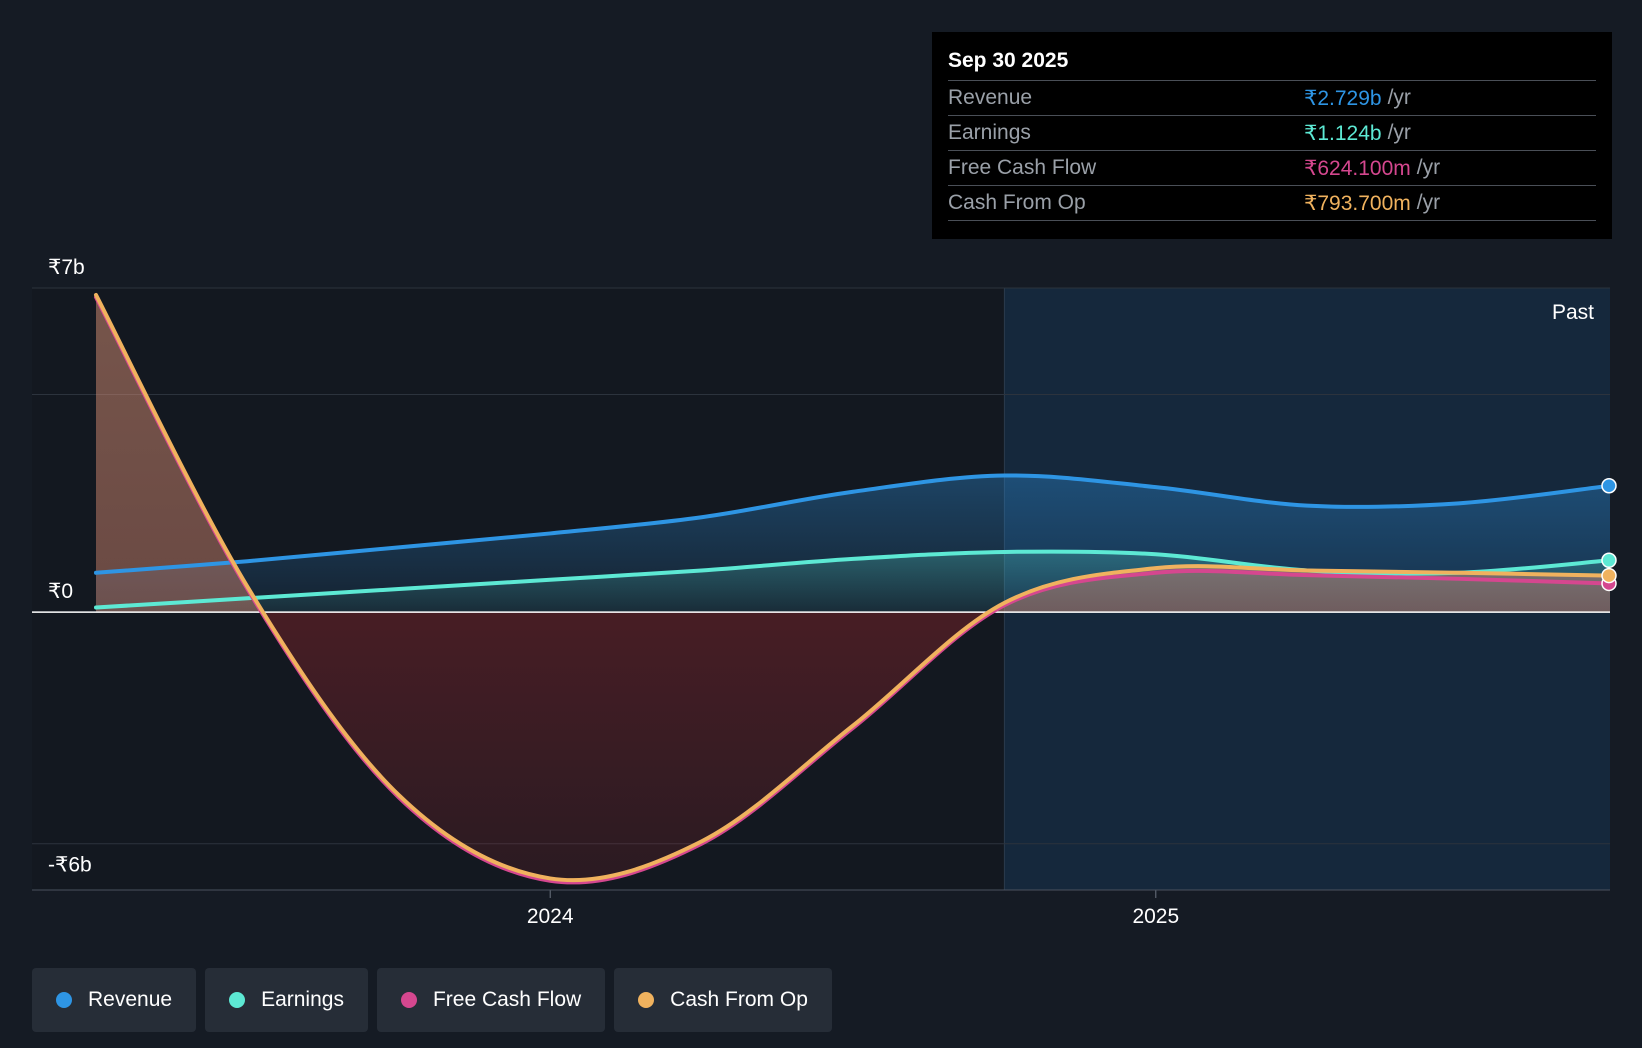 The width and height of the screenshot is (1642, 1048). I want to click on tooltip-label: Earnings, so click(989, 132).